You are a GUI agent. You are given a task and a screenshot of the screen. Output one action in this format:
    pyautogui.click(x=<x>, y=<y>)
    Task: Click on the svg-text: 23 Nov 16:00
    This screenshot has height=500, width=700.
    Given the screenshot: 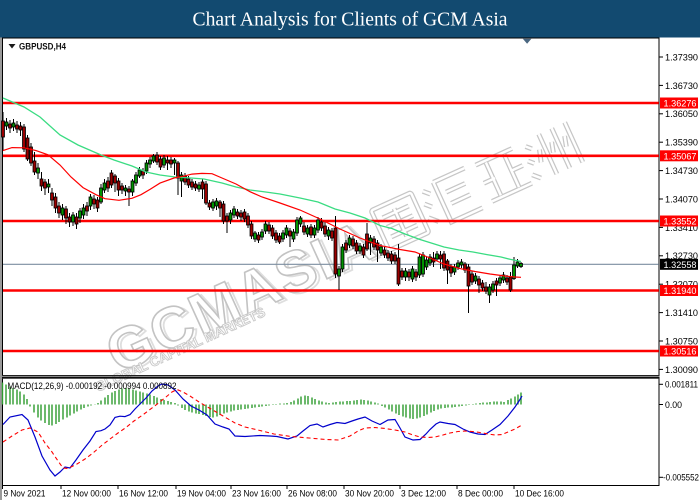 What is the action you would take?
    pyautogui.click(x=256, y=494)
    